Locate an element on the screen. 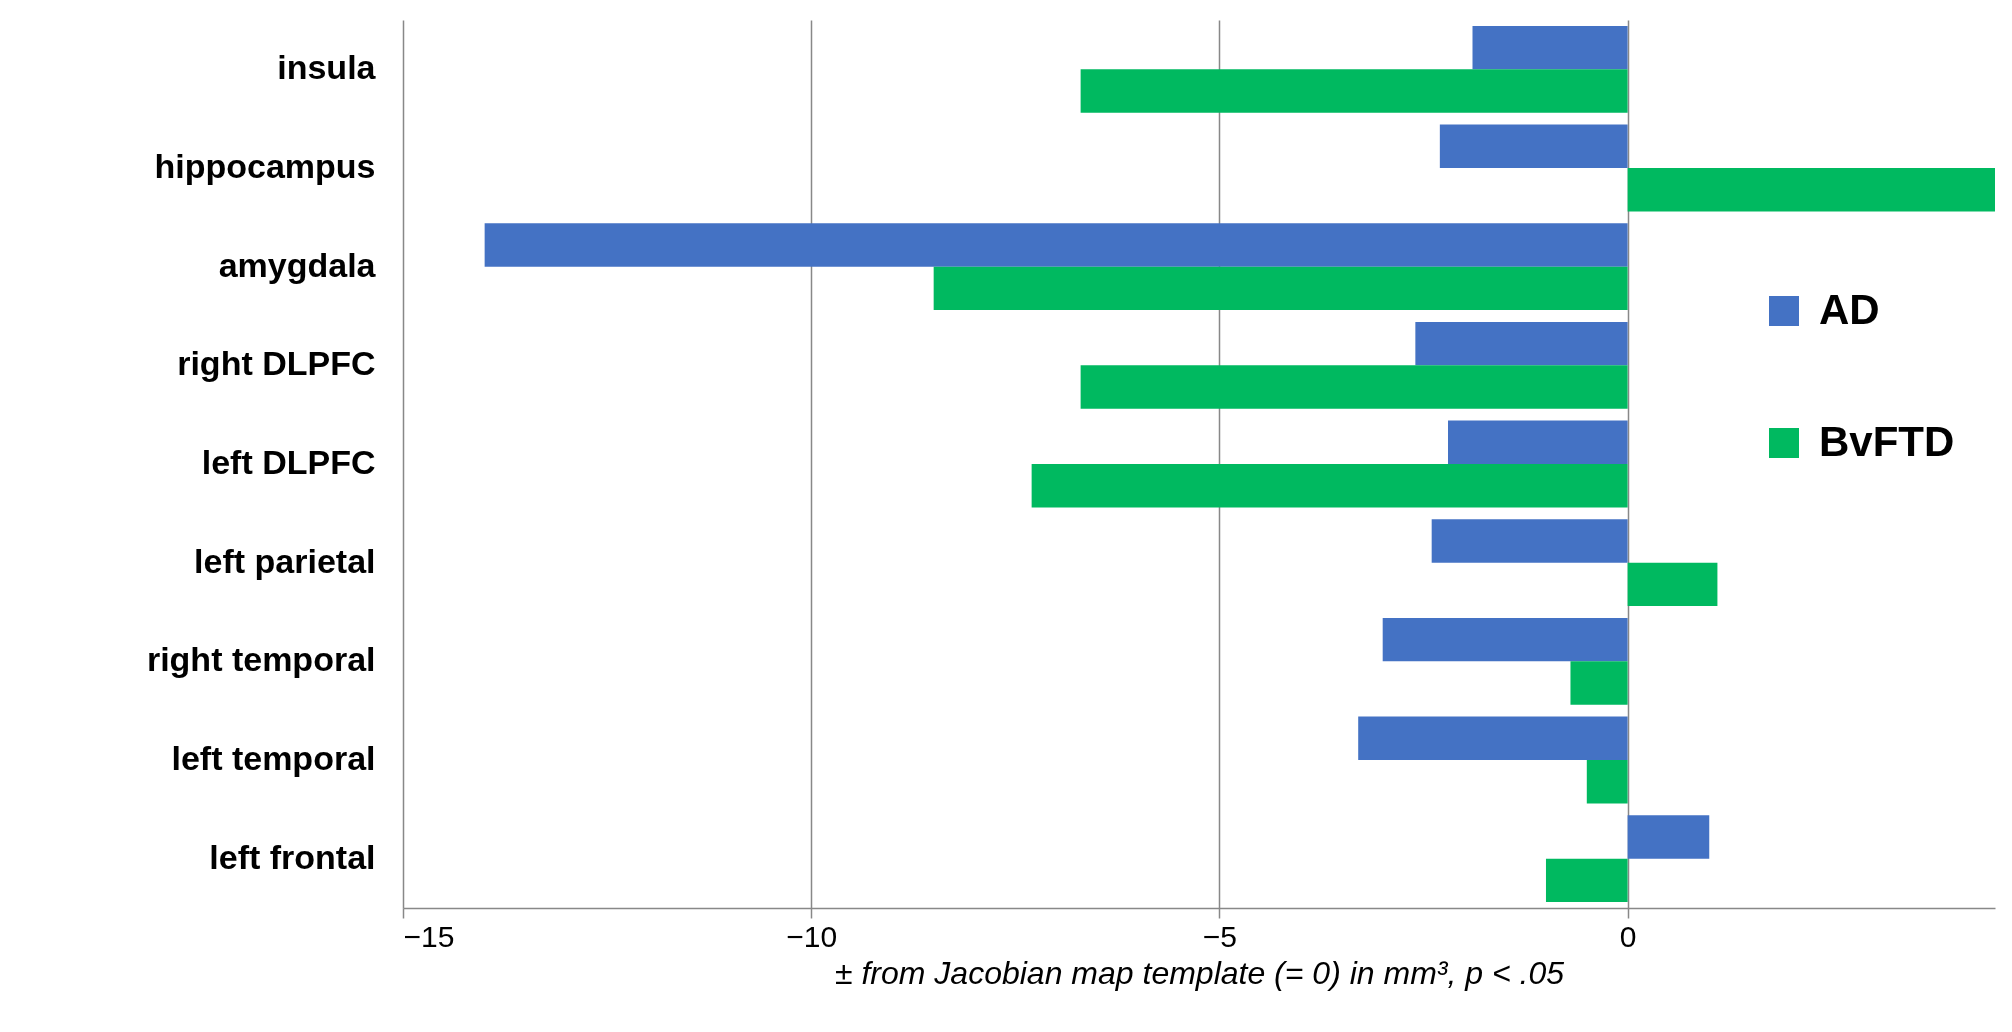  x-tick-label: 0 is located at coordinates (1628, 936).